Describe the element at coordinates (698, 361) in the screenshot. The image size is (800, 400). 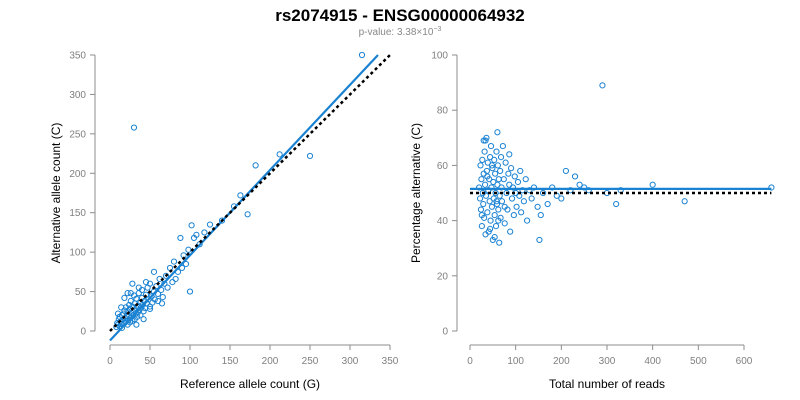
I see `x-tick-label: 500` at that location.